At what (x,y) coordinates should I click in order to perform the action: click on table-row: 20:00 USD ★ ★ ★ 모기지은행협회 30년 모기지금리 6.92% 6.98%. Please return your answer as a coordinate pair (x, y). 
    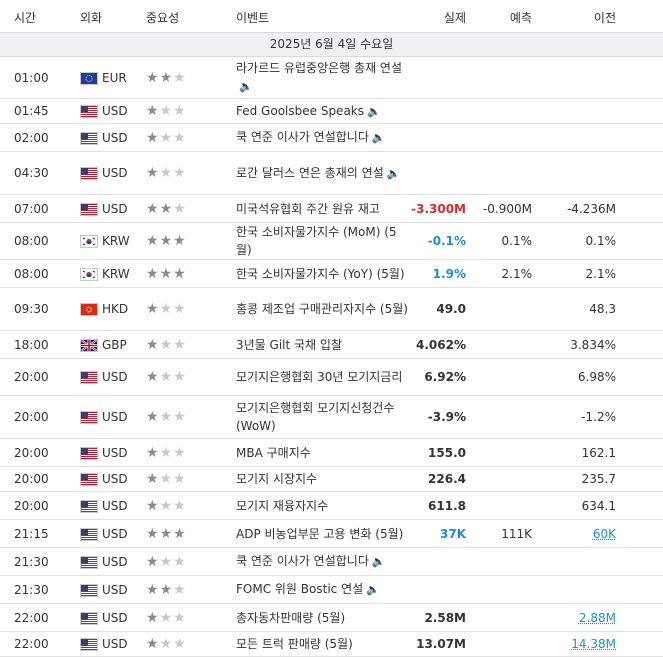
    Looking at the image, I should click on (331, 377).